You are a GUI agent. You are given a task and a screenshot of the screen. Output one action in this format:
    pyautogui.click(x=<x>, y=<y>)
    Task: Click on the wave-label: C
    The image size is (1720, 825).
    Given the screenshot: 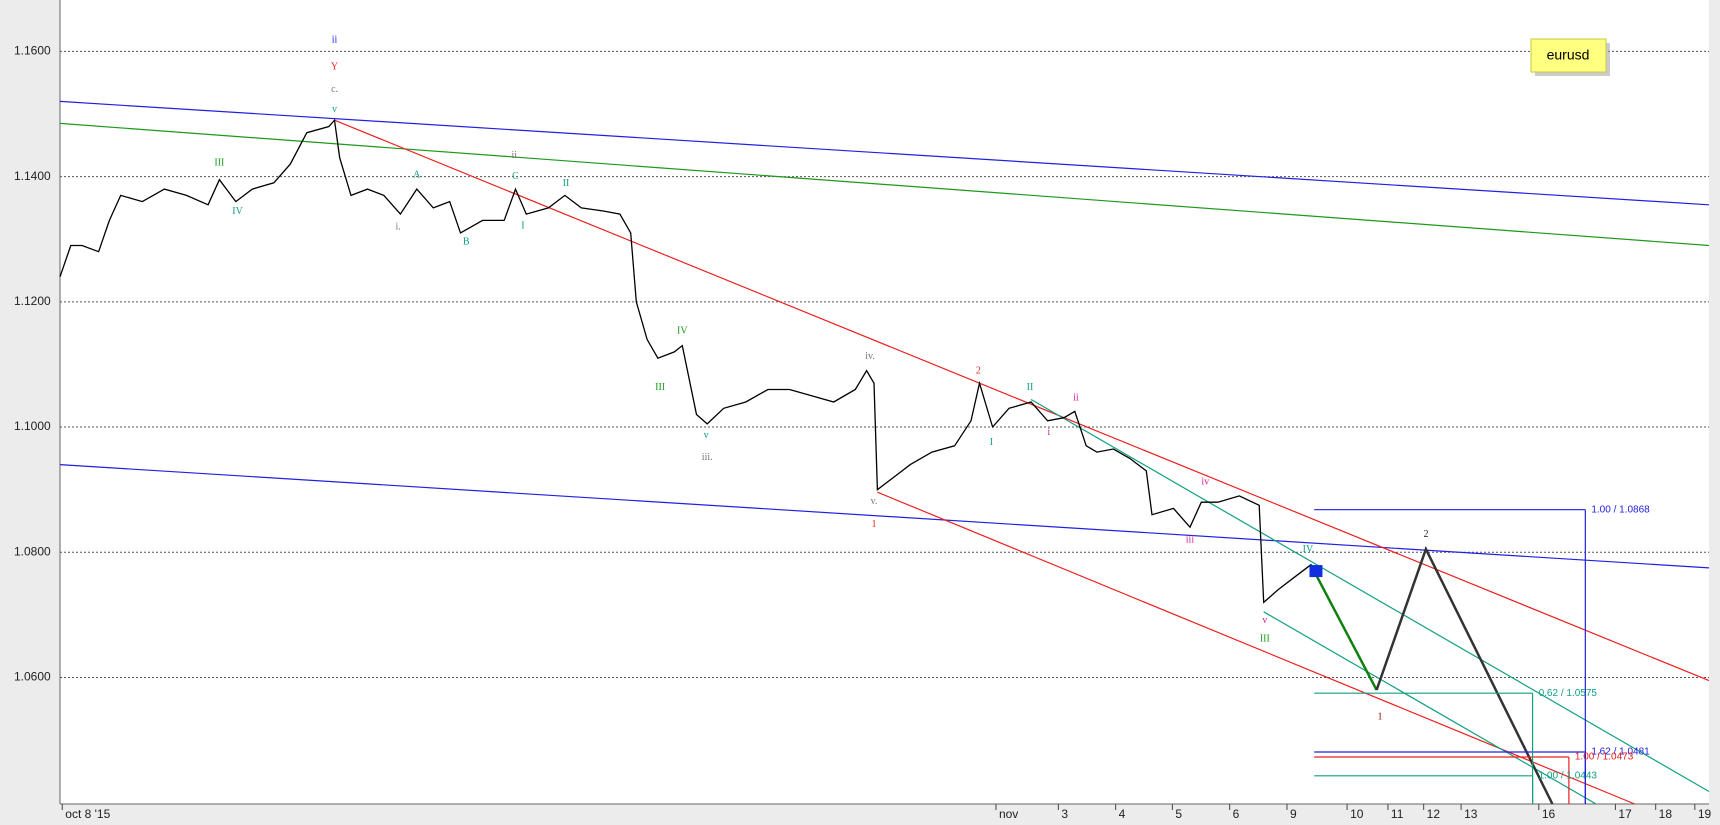 What is the action you would take?
    pyautogui.click(x=515, y=176)
    